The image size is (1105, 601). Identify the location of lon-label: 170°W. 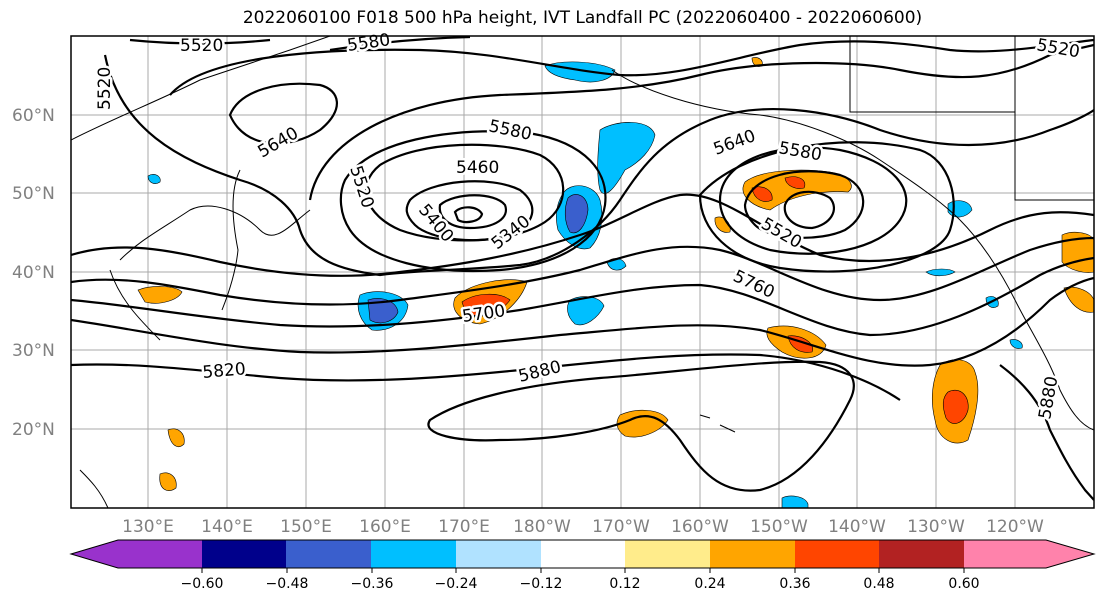
(621, 527).